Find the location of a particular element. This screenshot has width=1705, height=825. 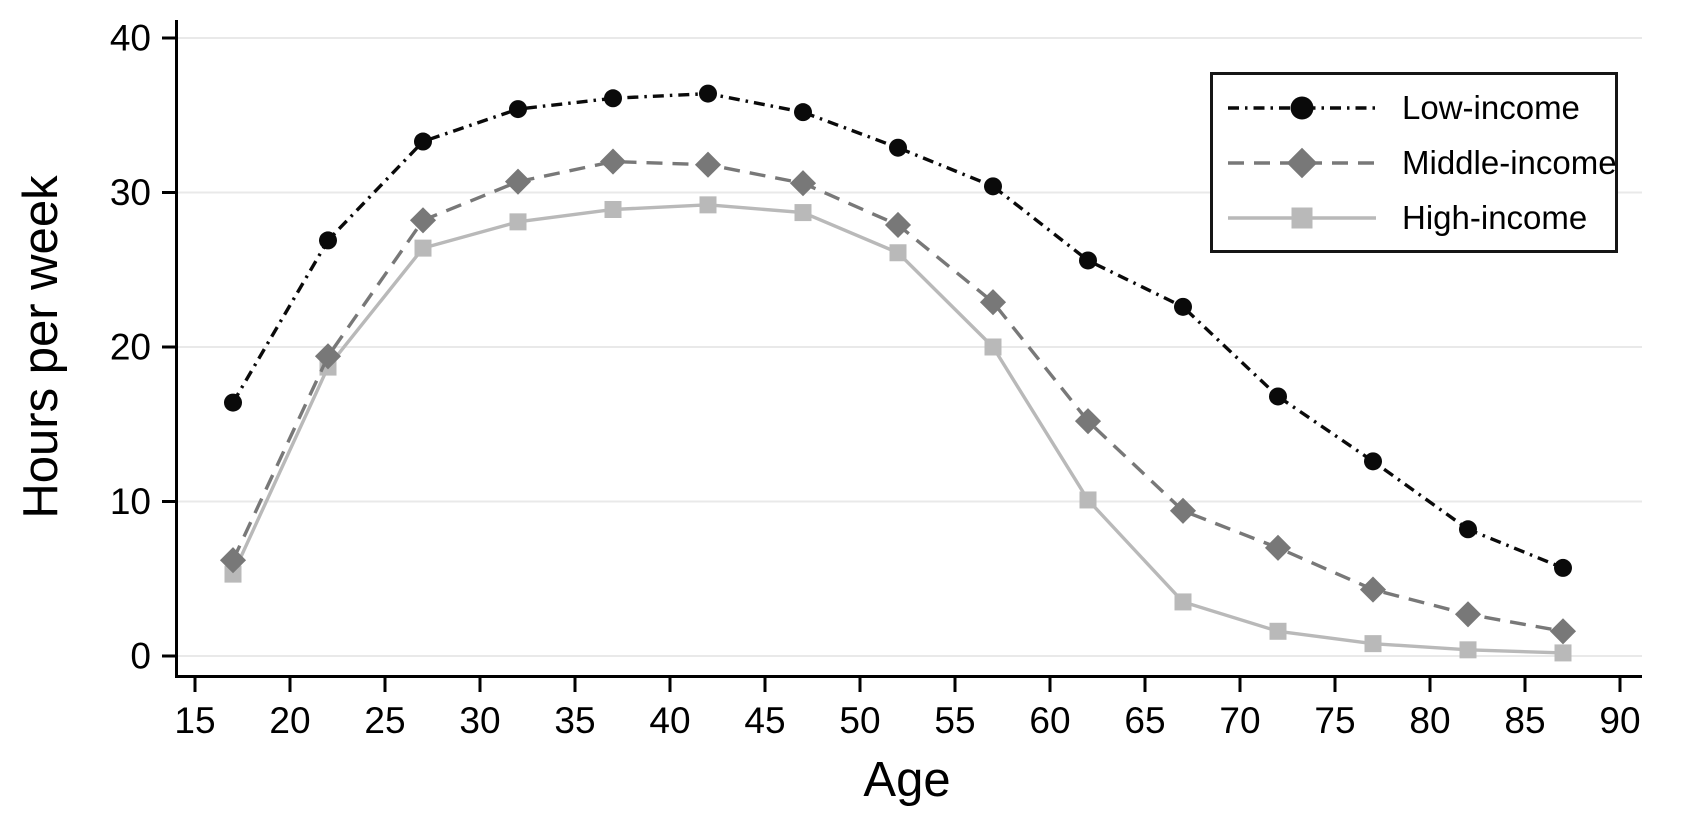

x-tick-label-50: 50 is located at coordinates (859, 720).